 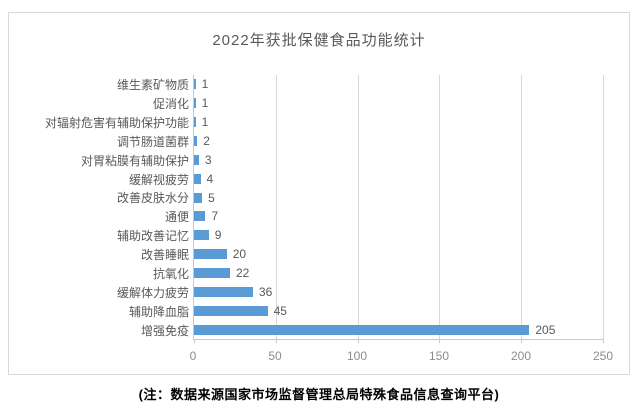 What do you see at coordinates (170, 103) in the screenshot?
I see `category-label: 促消化` at bounding box center [170, 103].